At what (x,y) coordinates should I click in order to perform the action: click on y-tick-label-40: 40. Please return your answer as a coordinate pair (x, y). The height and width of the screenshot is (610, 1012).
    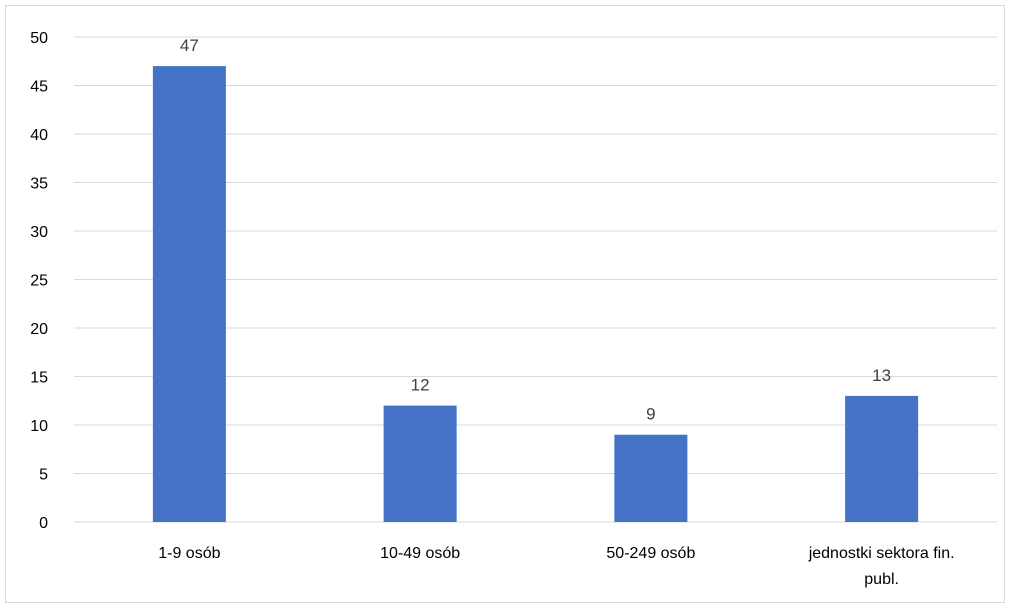
    Looking at the image, I should click on (39, 135).